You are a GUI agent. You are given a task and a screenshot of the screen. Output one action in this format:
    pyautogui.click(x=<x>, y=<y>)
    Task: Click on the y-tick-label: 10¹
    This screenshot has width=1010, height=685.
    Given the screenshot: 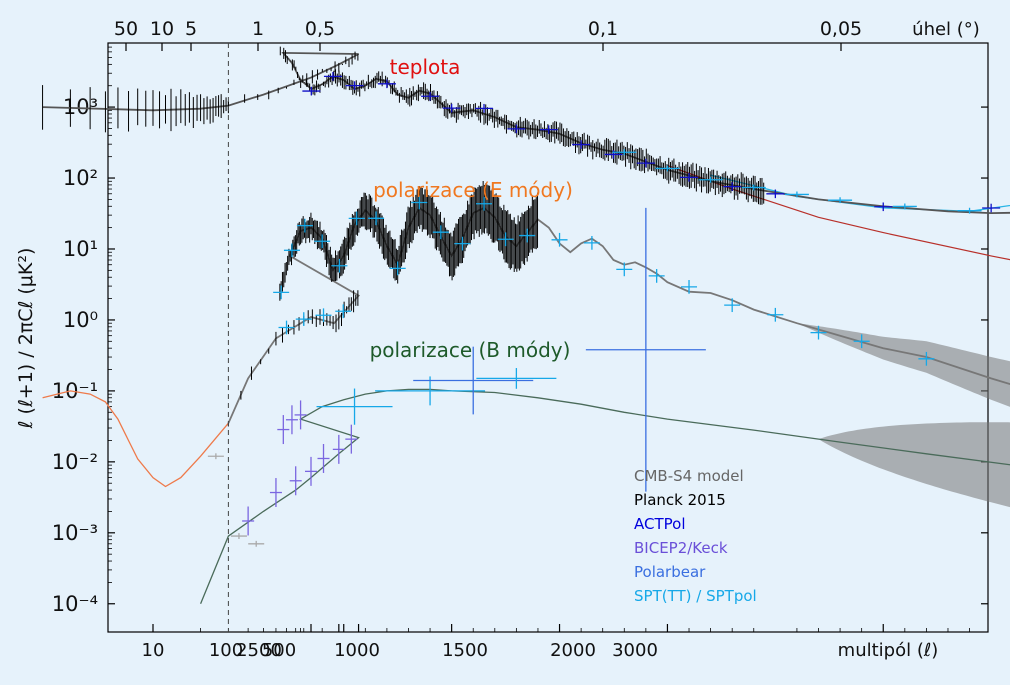 What is the action you would take?
    pyautogui.click(x=80, y=249)
    